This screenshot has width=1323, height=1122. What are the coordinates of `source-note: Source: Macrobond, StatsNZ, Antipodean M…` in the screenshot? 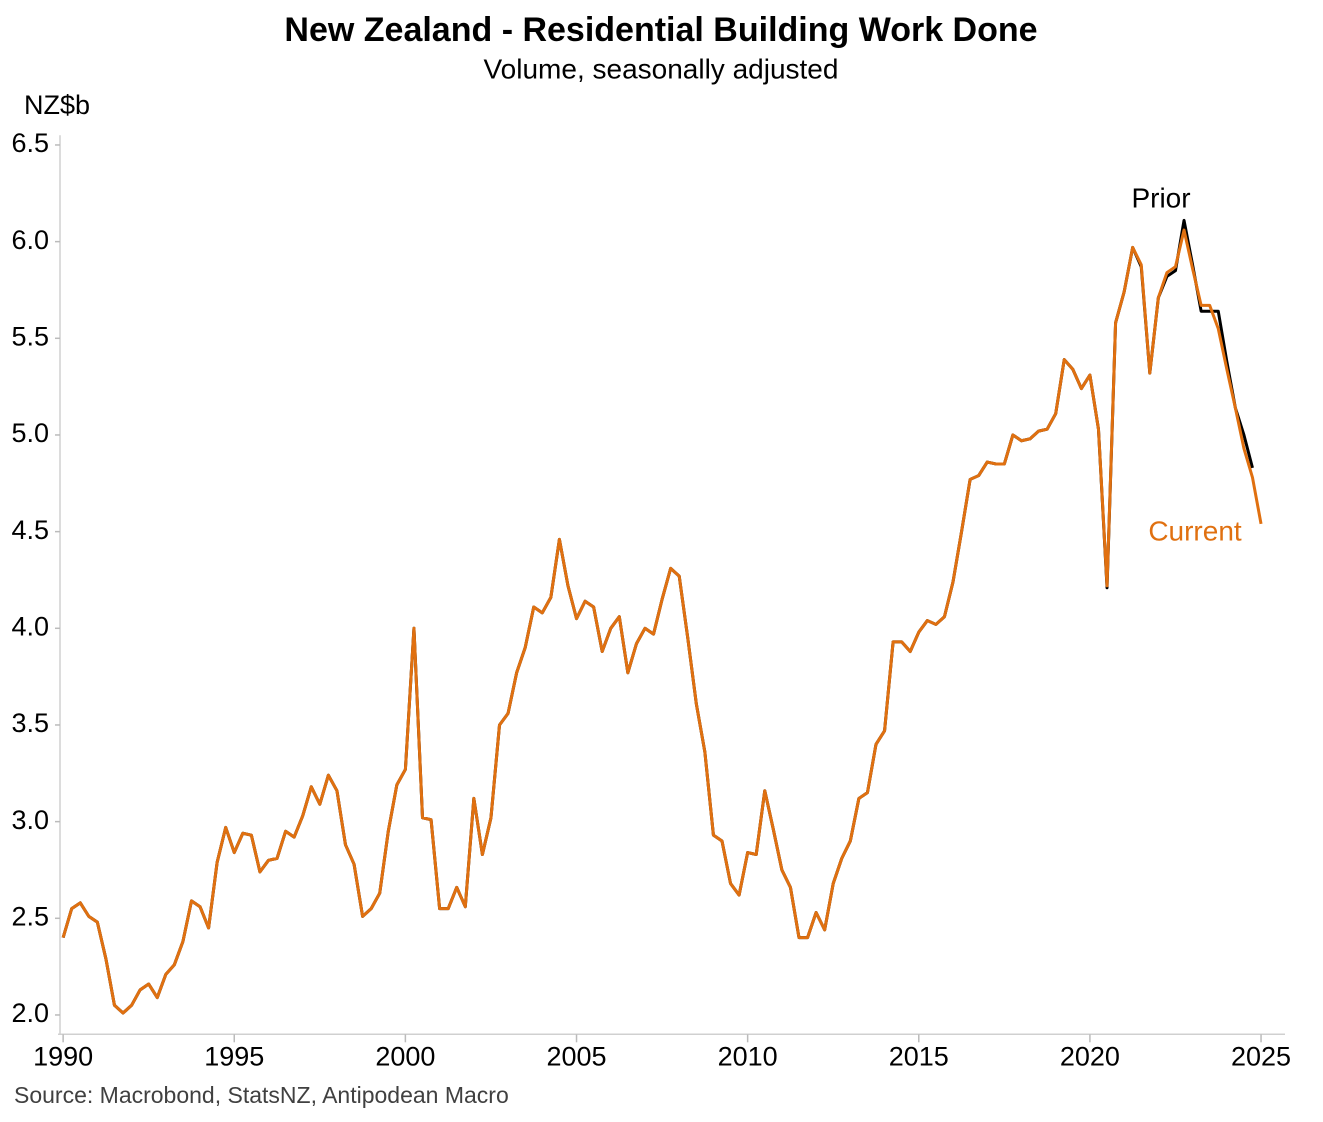 It's located at (261, 1095).